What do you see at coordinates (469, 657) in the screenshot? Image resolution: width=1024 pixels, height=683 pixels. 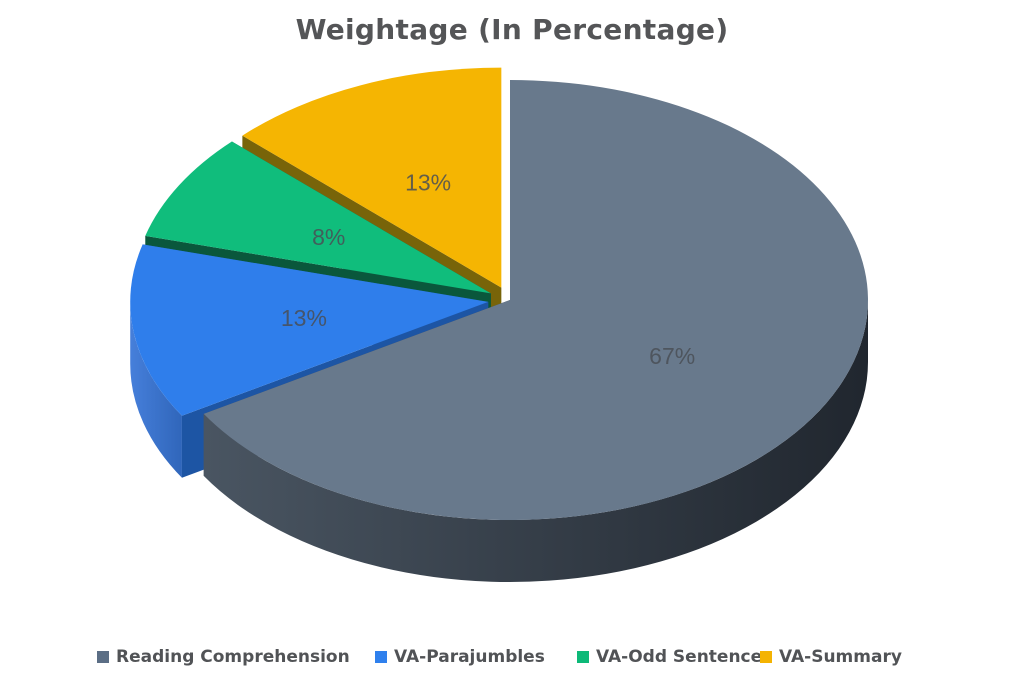 I see `legend-label: VA-Parajumbles` at bounding box center [469, 657].